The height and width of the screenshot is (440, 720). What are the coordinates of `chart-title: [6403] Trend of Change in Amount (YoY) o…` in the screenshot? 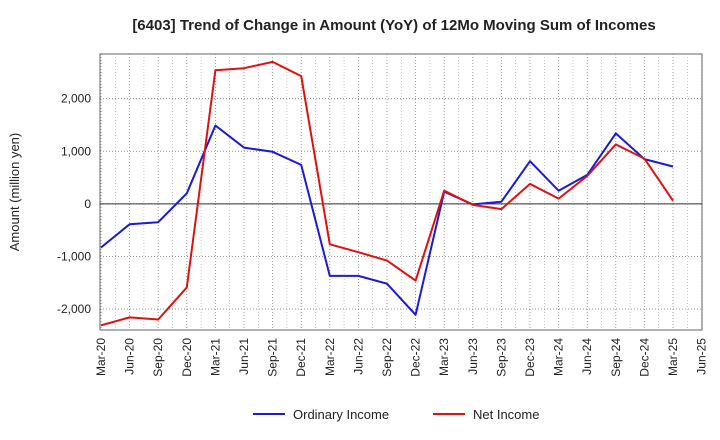 It's located at (393, 25).